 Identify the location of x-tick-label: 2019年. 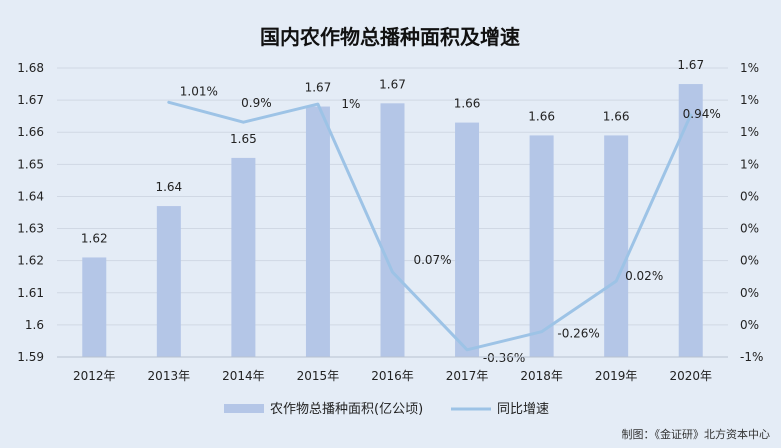
(616, 376).